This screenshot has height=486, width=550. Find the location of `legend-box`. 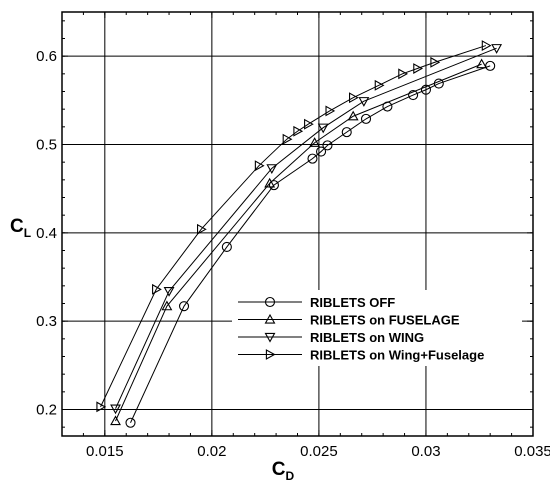

legend-box is located at coordinates (377, 328).